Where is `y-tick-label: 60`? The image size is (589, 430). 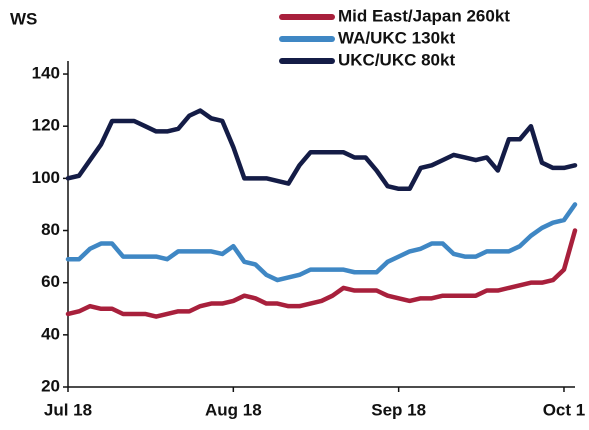
y-tick-label: 60 is located at coordinates (50, 281).